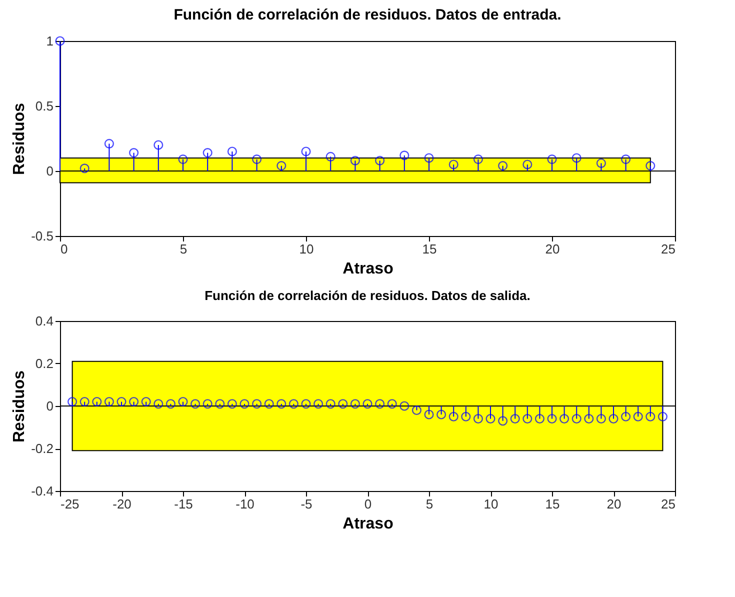 The width and height of the screenshot is (735, 597). I want to click on y-tick-label: -0.5, so click(42, 236).